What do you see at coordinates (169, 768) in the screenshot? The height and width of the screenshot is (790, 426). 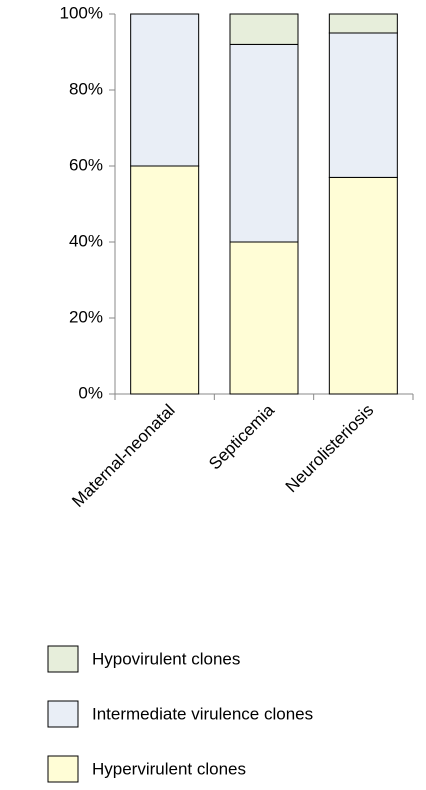 I see `legend-label: Hypervirulent clones` at bounding box center [169, 768].